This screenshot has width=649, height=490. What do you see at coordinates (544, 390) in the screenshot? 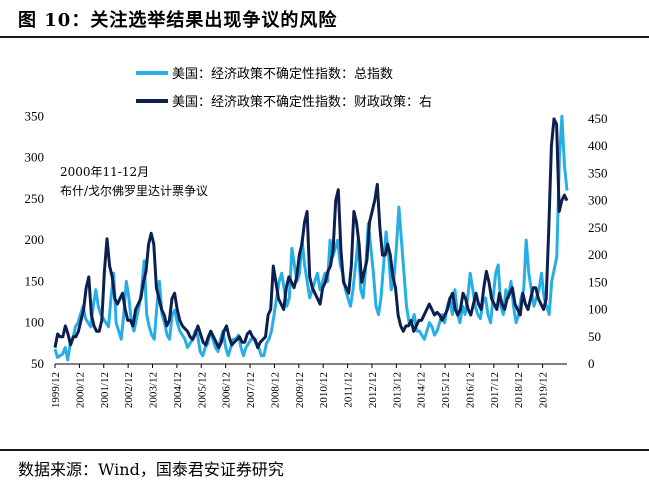
I see `x-tick-label: 2019/12` at bounding box center [544, 390].